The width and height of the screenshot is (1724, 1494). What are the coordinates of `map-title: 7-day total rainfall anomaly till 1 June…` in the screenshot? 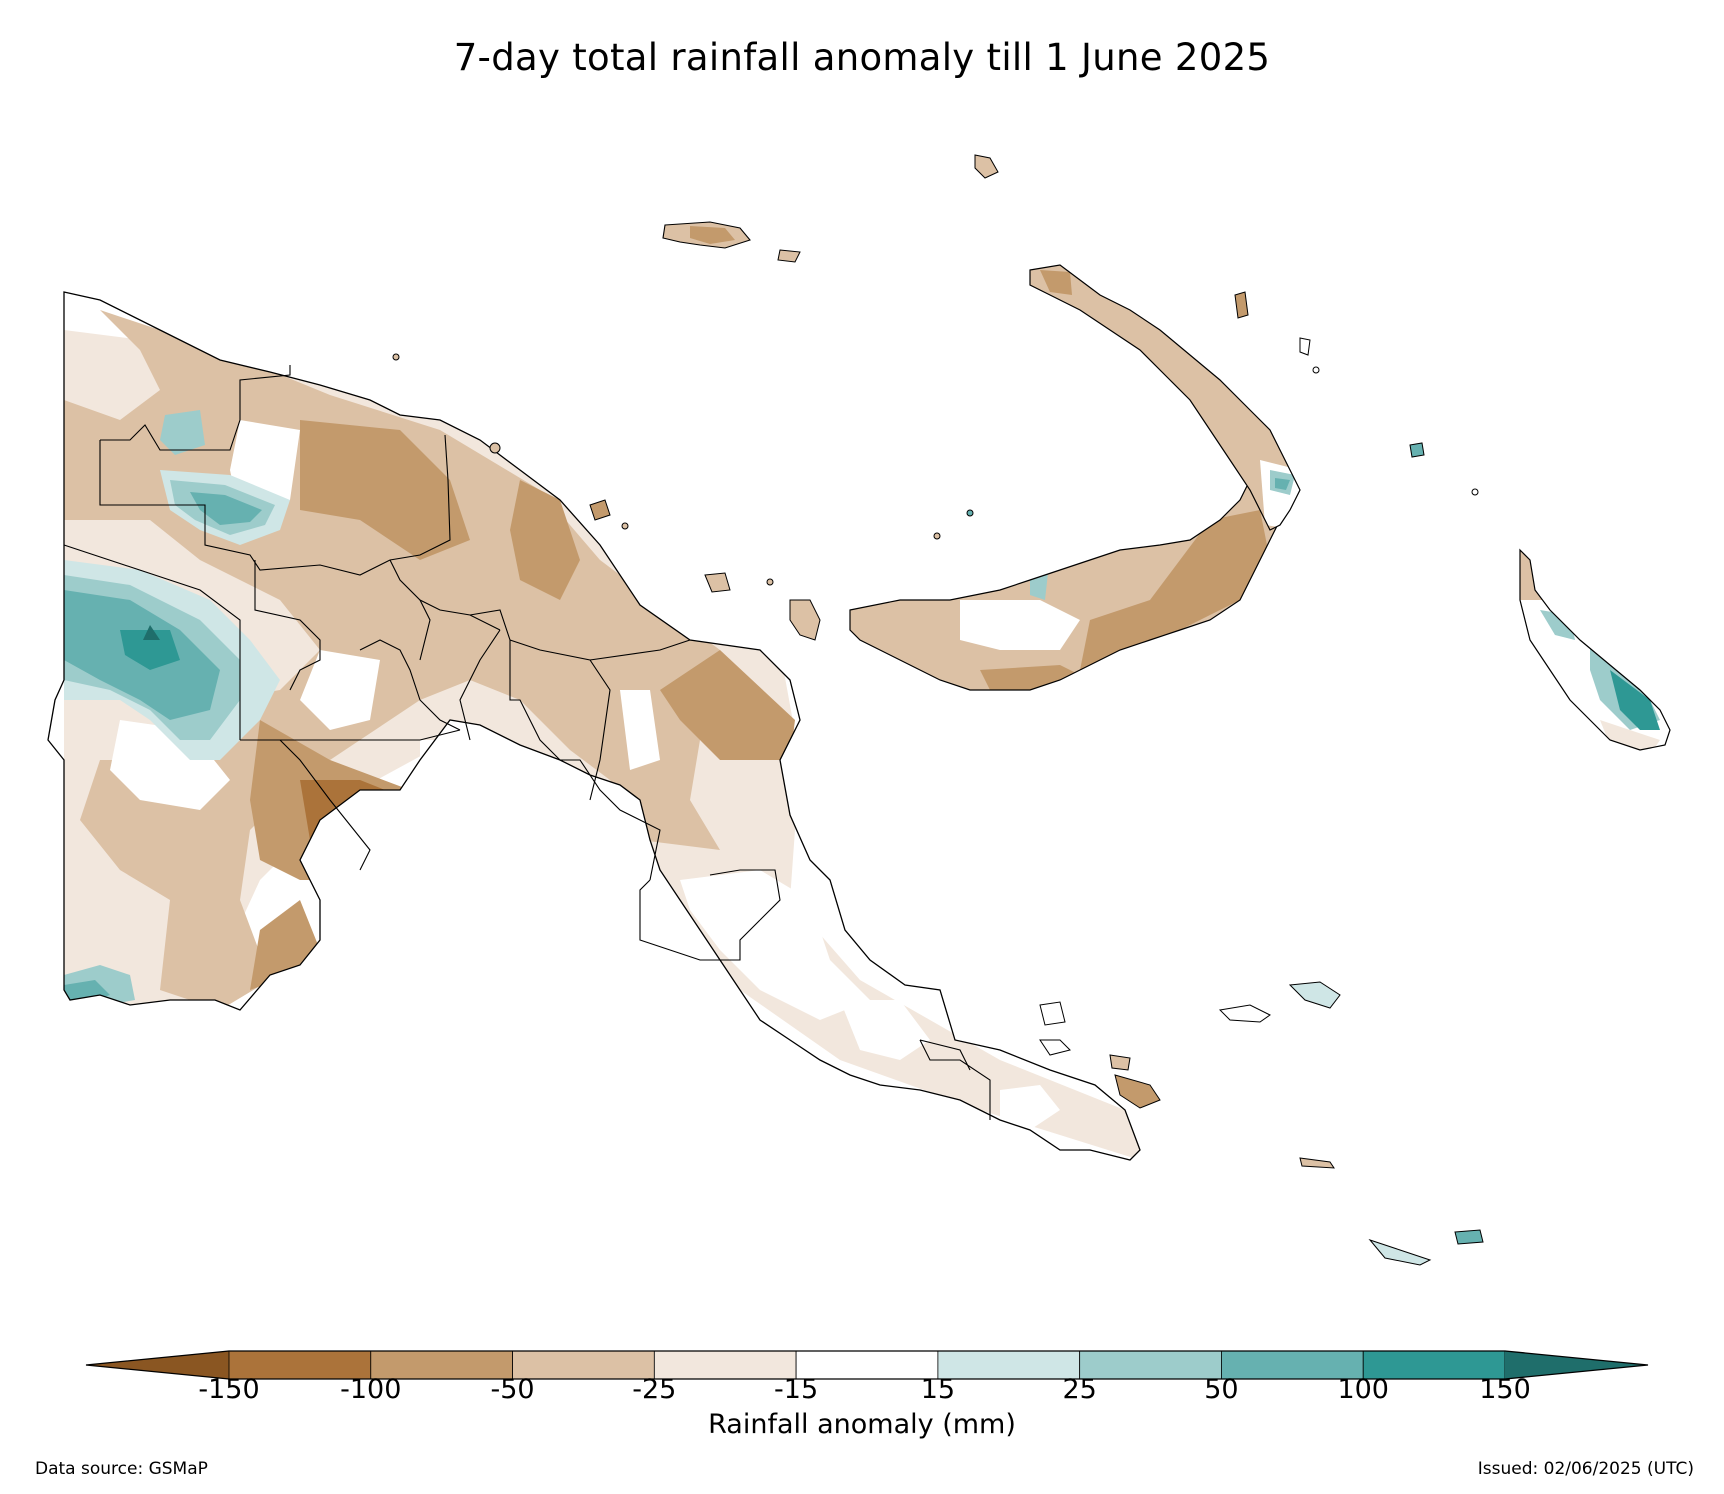 It's located at (862, 57).